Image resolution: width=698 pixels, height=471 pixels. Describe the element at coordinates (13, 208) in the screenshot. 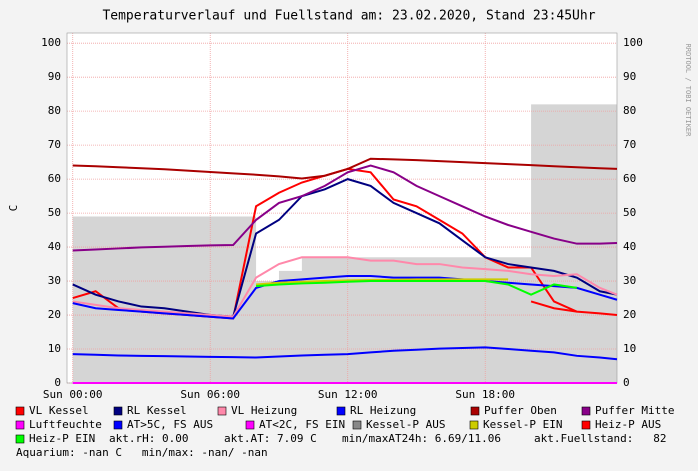

I see `y-axis-label: C` at that location.